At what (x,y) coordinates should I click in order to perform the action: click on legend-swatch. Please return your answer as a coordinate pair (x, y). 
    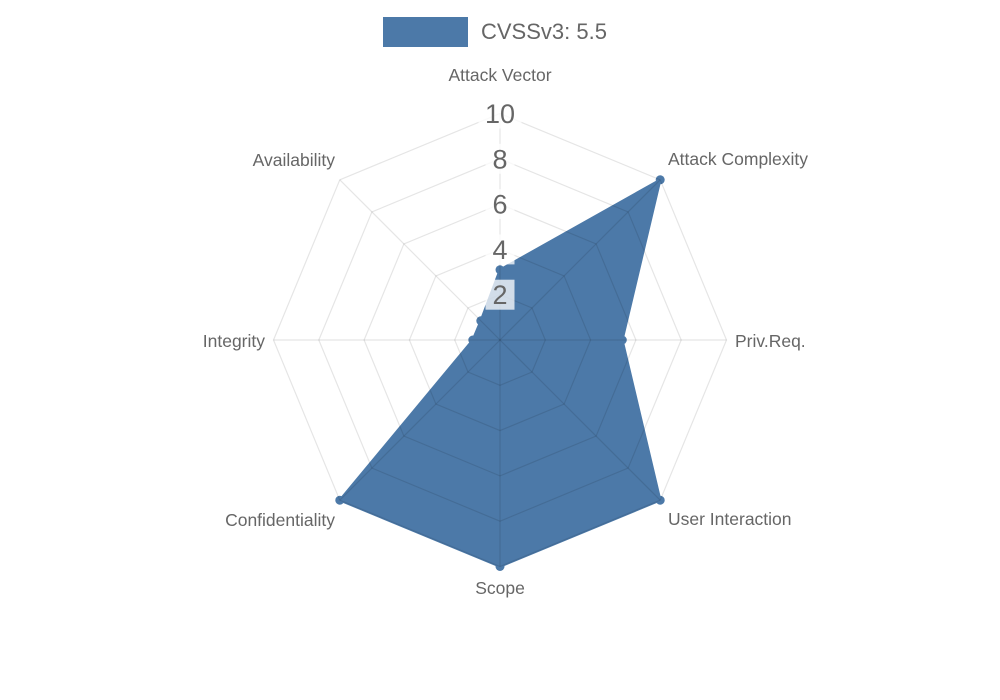
    Looking at the image, I should click on (425, 32).